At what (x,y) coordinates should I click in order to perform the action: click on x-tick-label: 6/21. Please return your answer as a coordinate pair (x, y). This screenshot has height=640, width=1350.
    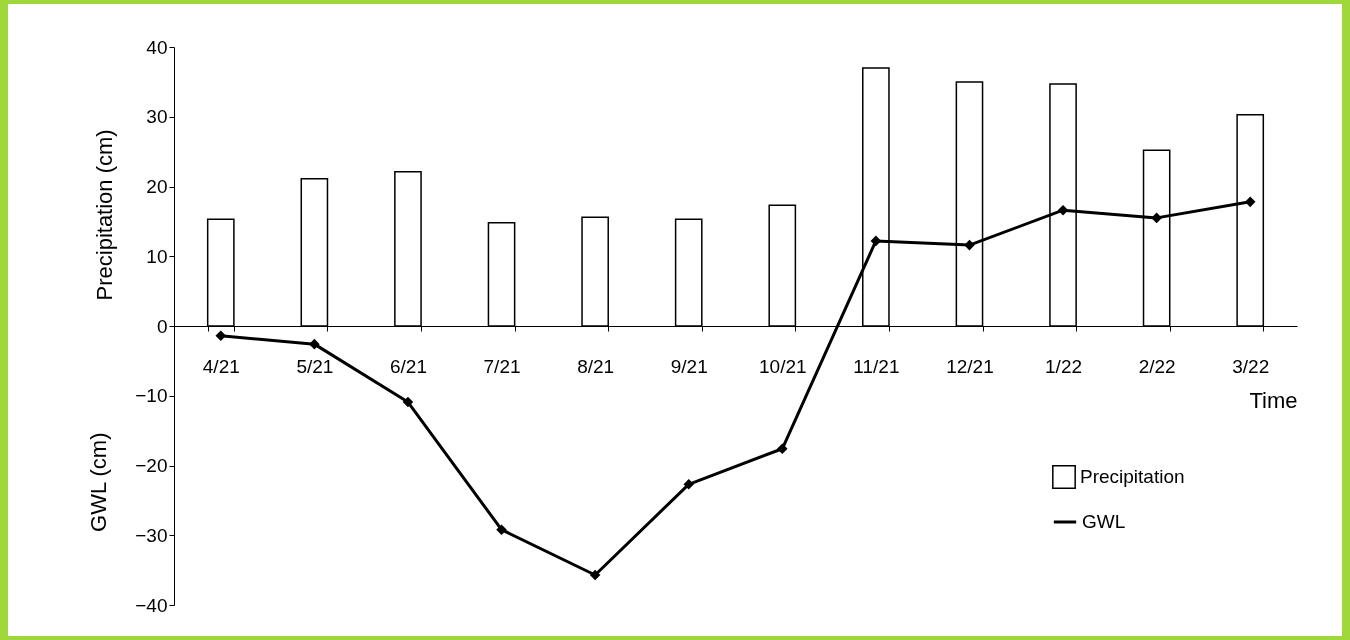
    Looking at the image, I should click on (408, 366).